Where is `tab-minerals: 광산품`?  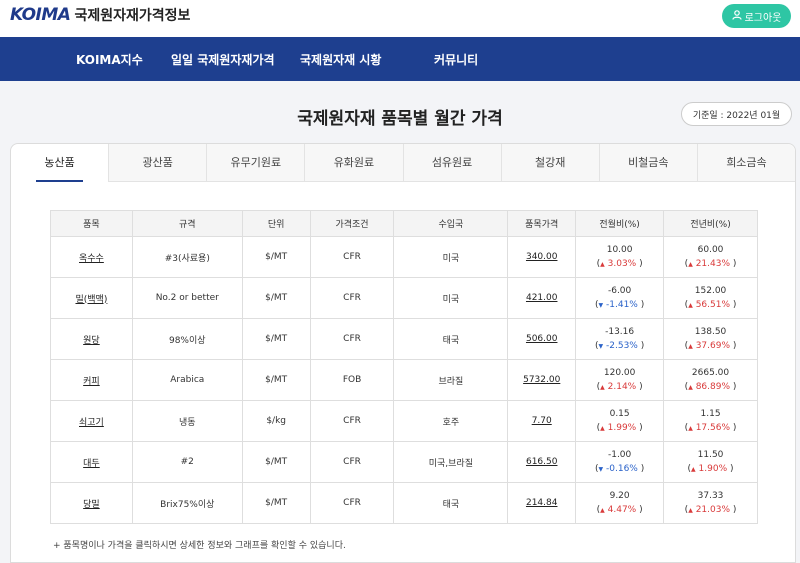
tab-minerals: 광산품 is located at coordinates (158, 163).